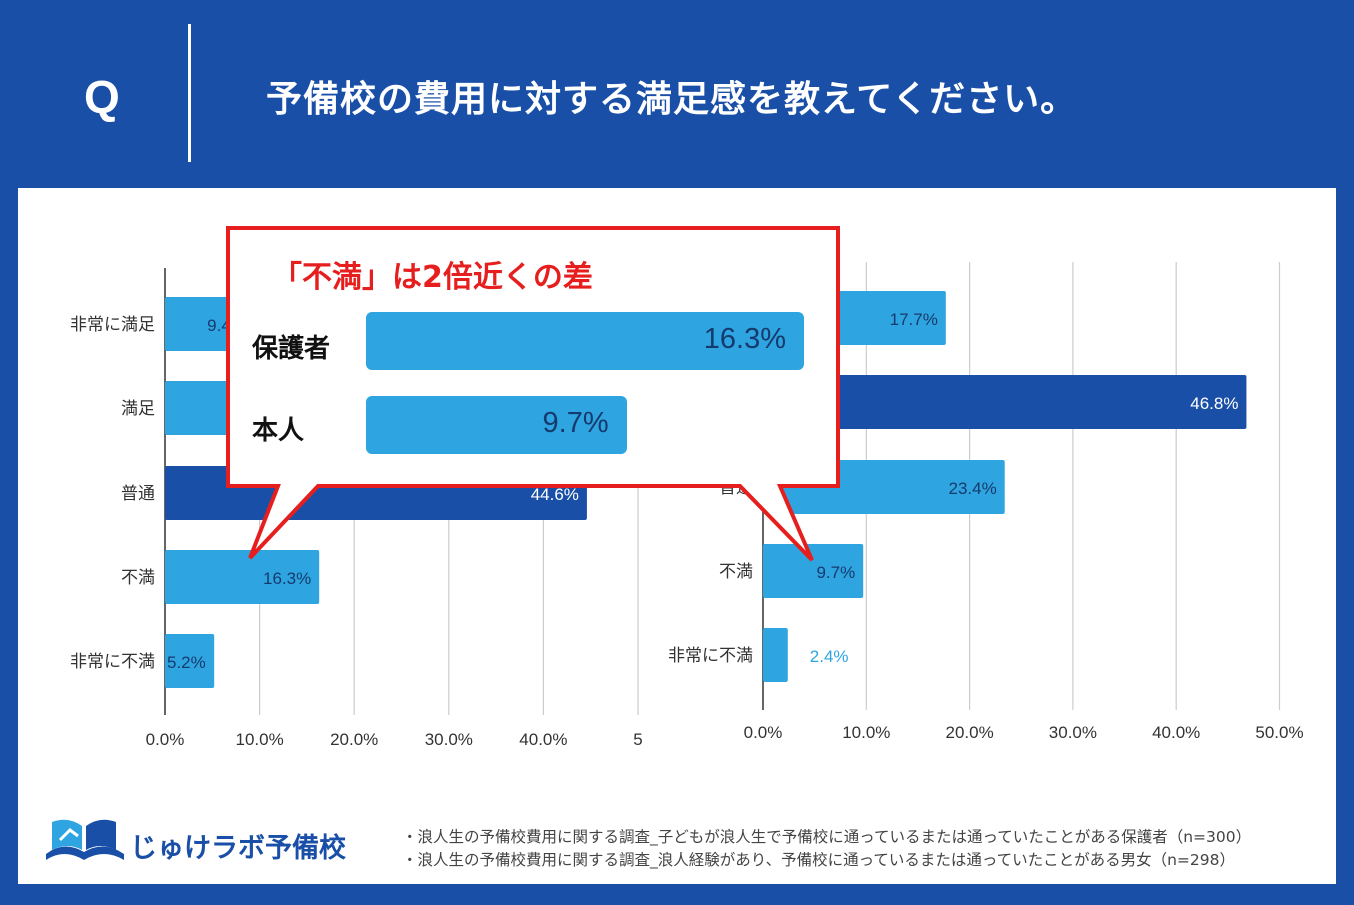 This screenshot has height=905, width=1354. What do you see at coordinates (287, 578) in the screenshot?
I see `data-label: 16.3%` at bounding box center [287, 578].